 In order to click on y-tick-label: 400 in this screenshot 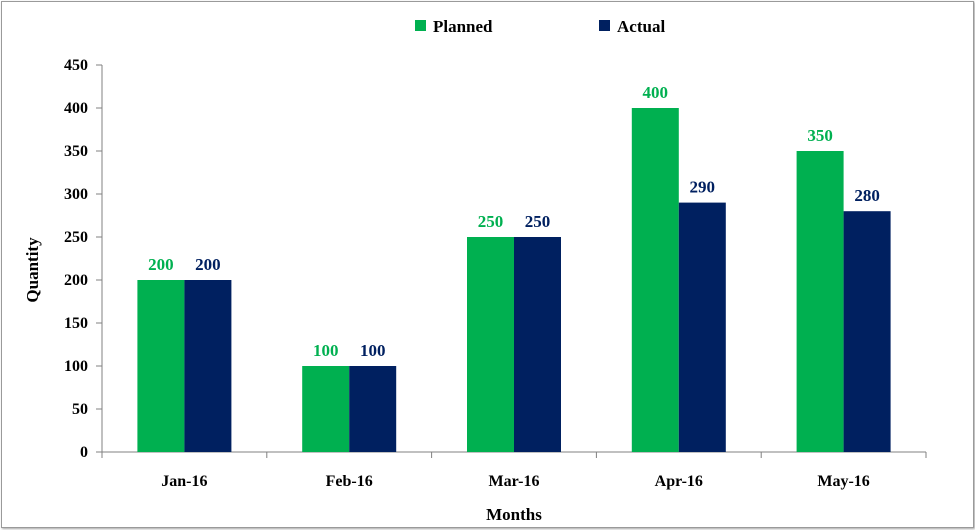, I will do `click(76, 108)`.